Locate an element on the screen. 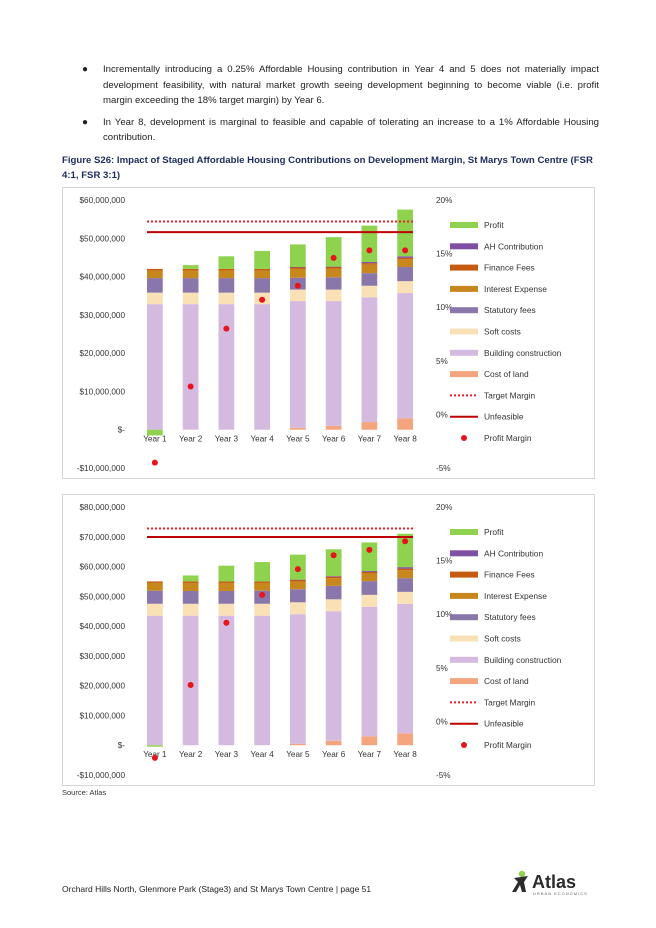 The width and height of the screenshot is (656, 928). y-axis-tick-label: $50,000,000 is located at coordinates (102, 596).